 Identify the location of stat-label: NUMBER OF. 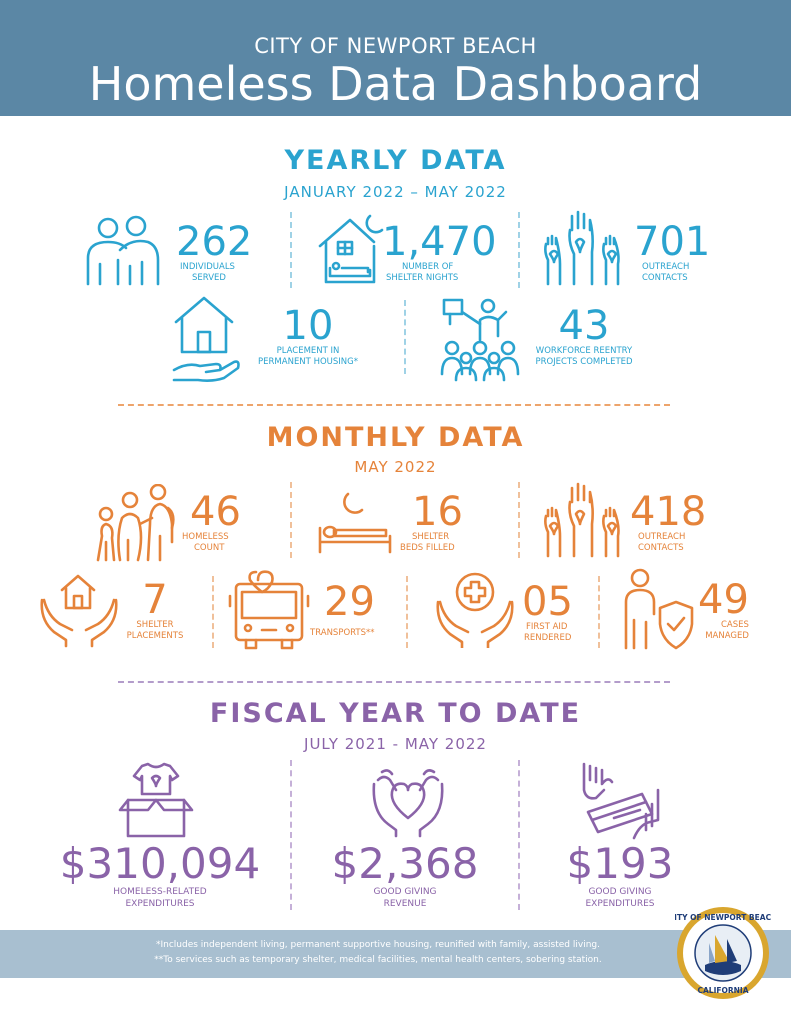
(428, 267).